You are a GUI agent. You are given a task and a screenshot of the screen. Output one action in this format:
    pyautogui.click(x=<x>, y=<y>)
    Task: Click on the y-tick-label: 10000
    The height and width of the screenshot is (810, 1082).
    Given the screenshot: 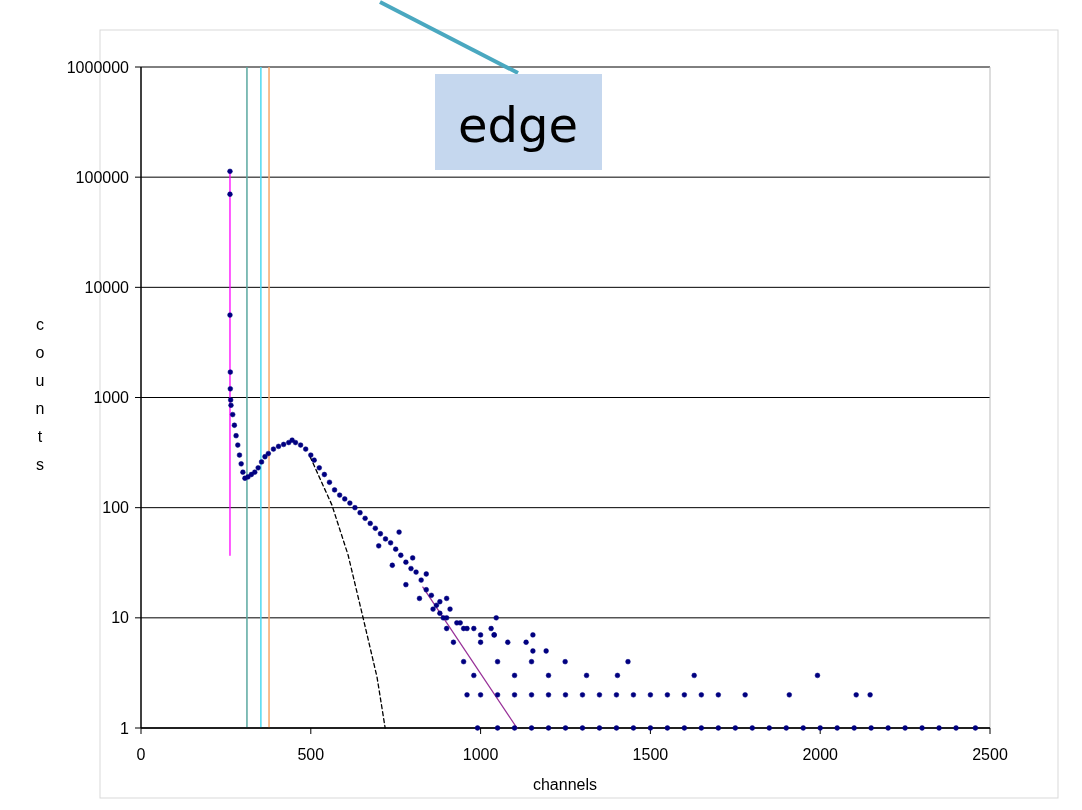 What is the action you would take?
    pyautogui.click(x=107, y=287)
    